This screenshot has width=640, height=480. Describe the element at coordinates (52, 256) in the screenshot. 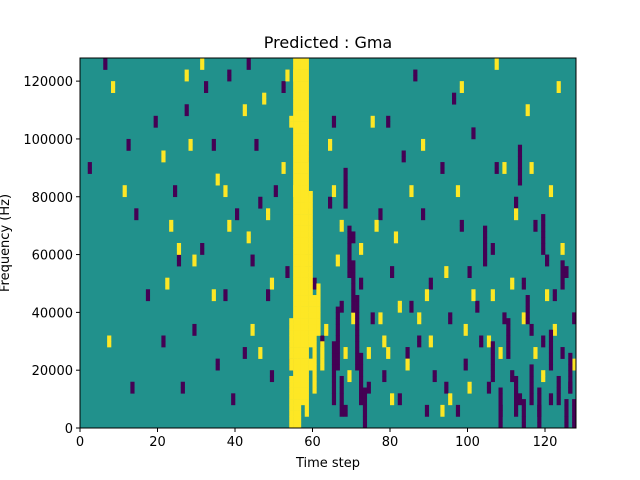

I see `y-tick-label: 60000` at that location.